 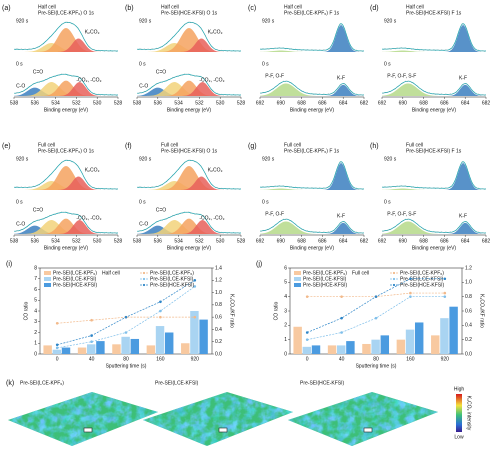 I want to click on x-tick-label: 684, so click(x=465, y=103).